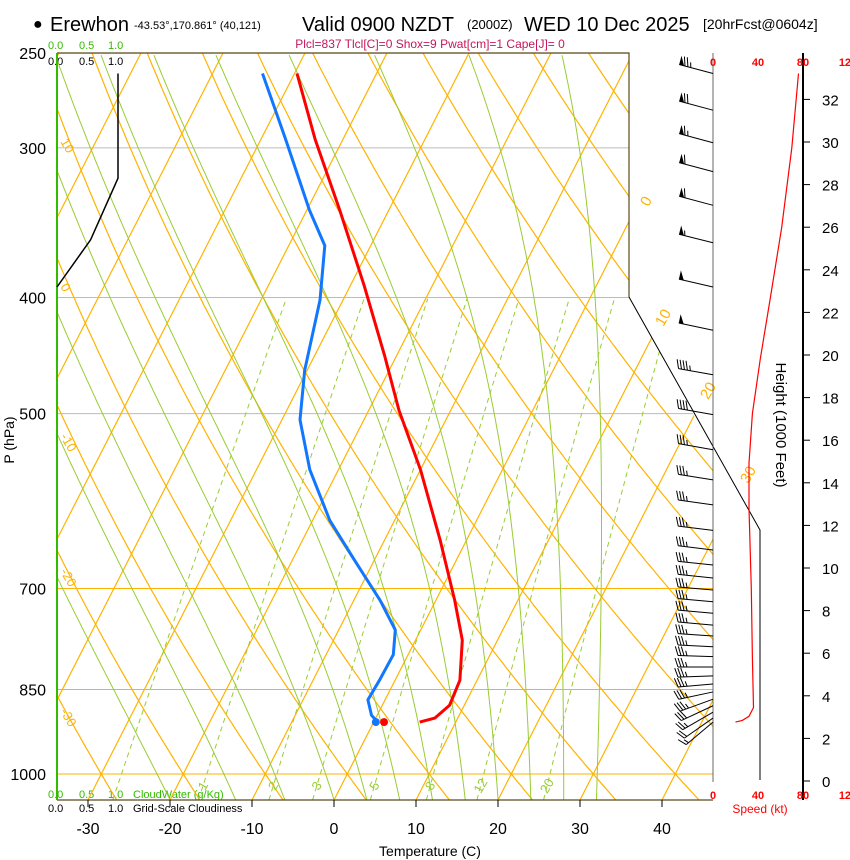 Image resolution: width=850 pixels, height=860 pixels. I want to click on speed-tick-label-top: 0, so click(713, 63).